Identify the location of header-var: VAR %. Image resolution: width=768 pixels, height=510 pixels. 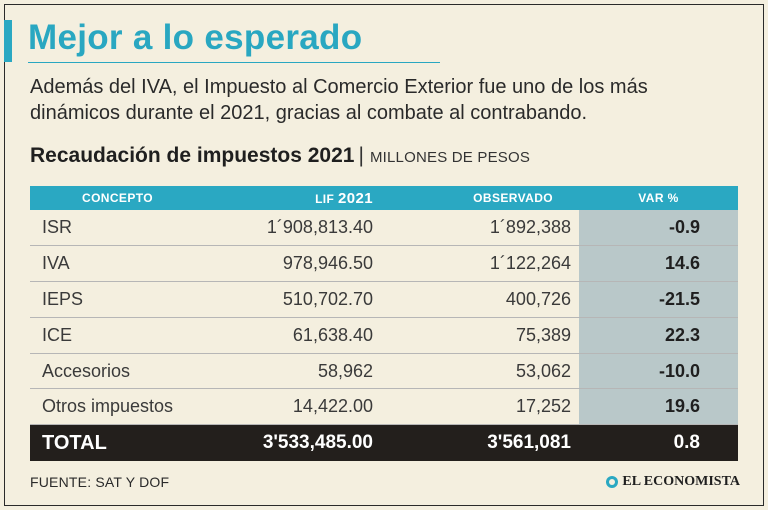
(658, 198).